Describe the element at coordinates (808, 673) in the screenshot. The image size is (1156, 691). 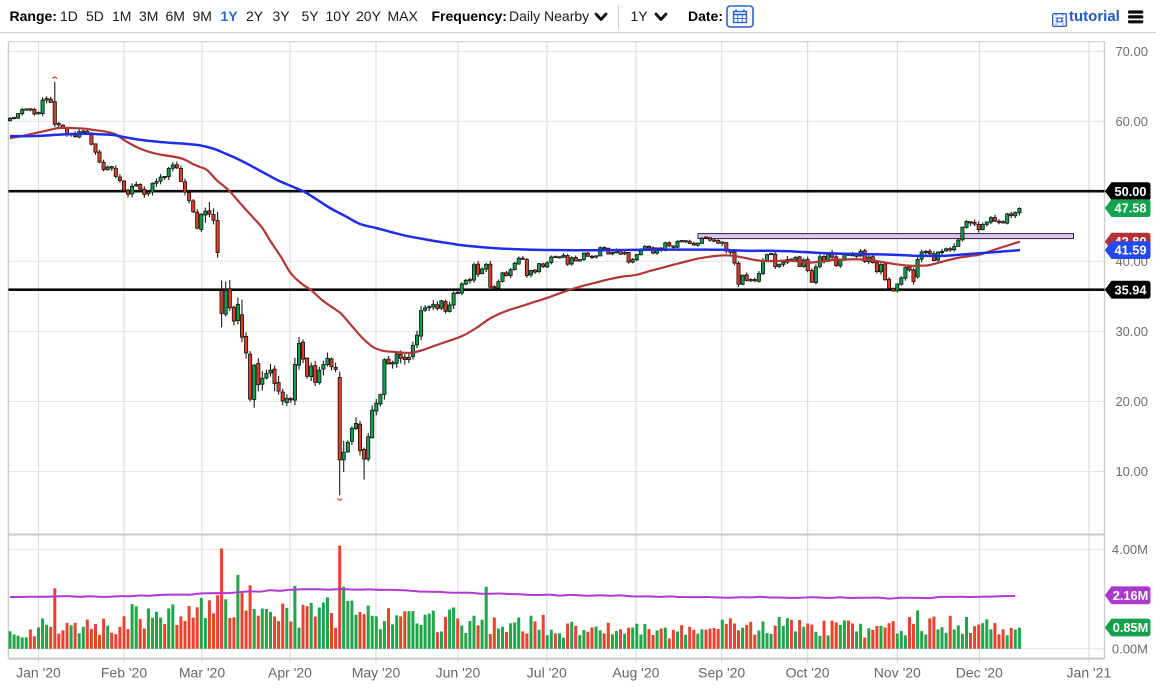
I see `svg-text: Oct '20` at that location.